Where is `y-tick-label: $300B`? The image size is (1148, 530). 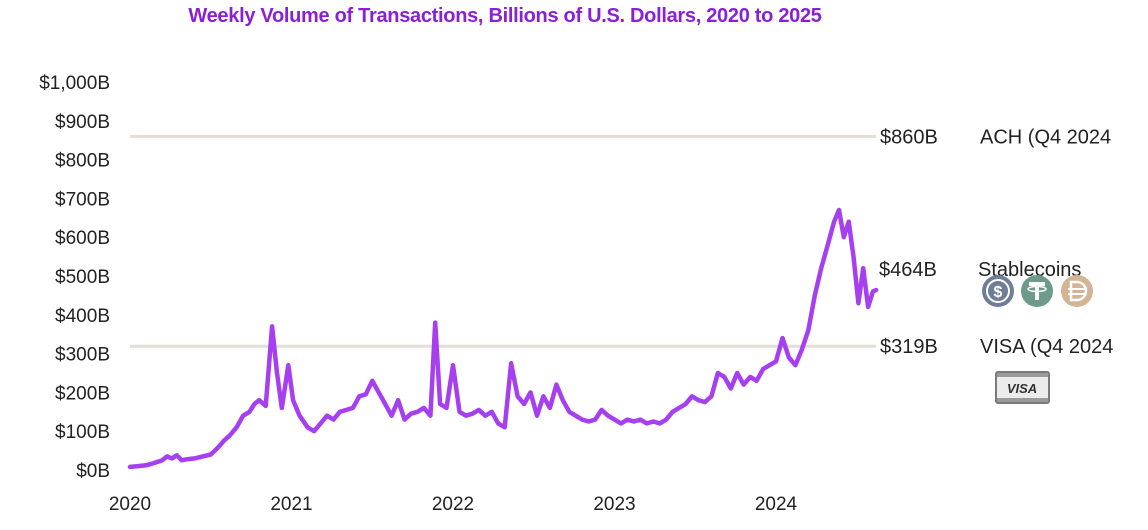
y-tick-label: $300B is located at coordinates (82, 355).